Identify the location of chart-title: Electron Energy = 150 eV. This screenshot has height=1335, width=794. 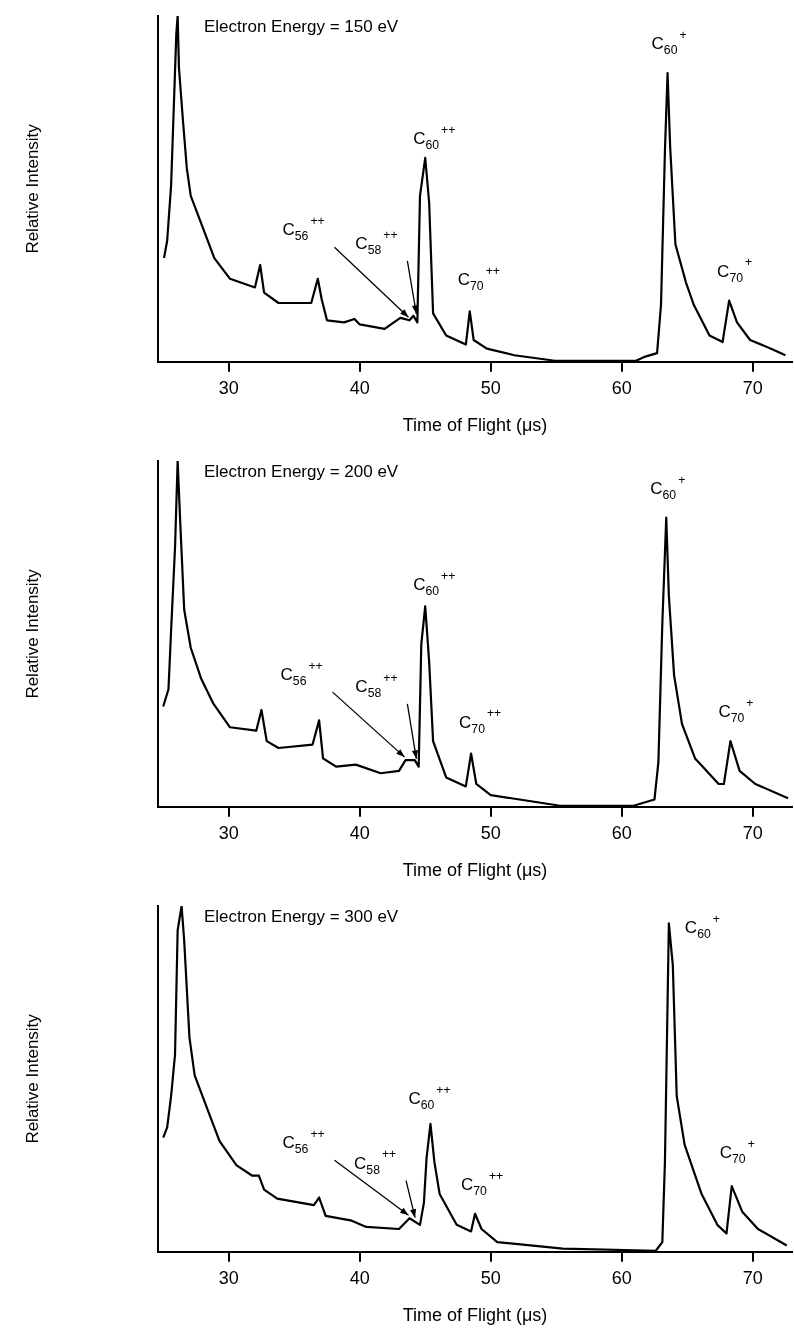
(301, 26).